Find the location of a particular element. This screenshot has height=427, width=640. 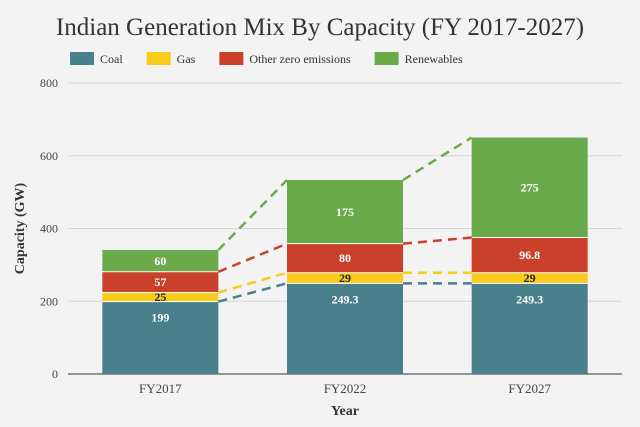

data-label: 57 is located at coordinates (160, 282).